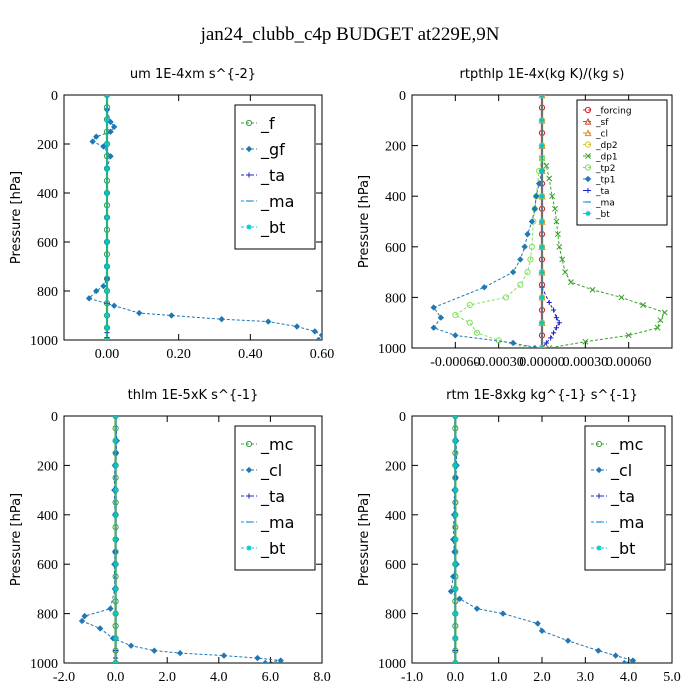  I want to click on x-tick-label: 3.0, so click(586, 677).